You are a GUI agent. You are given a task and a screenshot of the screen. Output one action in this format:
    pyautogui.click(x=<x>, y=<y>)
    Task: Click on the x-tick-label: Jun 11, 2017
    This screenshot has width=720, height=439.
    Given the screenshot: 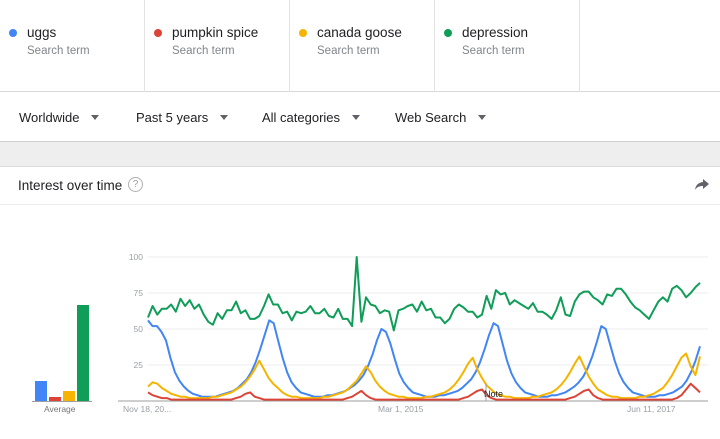 What is the action you would take?
    pyautogui.click(x=651, y=409)
    